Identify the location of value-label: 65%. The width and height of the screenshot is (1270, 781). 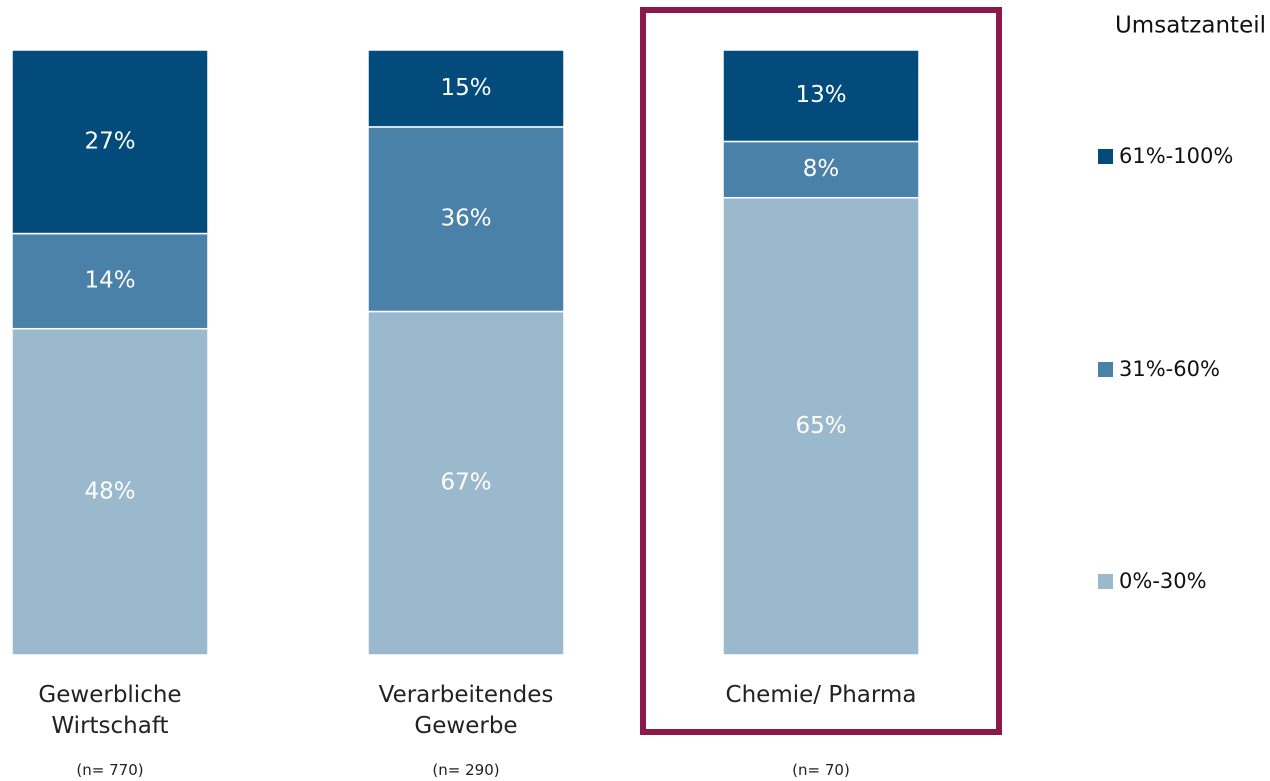
(820, 426).